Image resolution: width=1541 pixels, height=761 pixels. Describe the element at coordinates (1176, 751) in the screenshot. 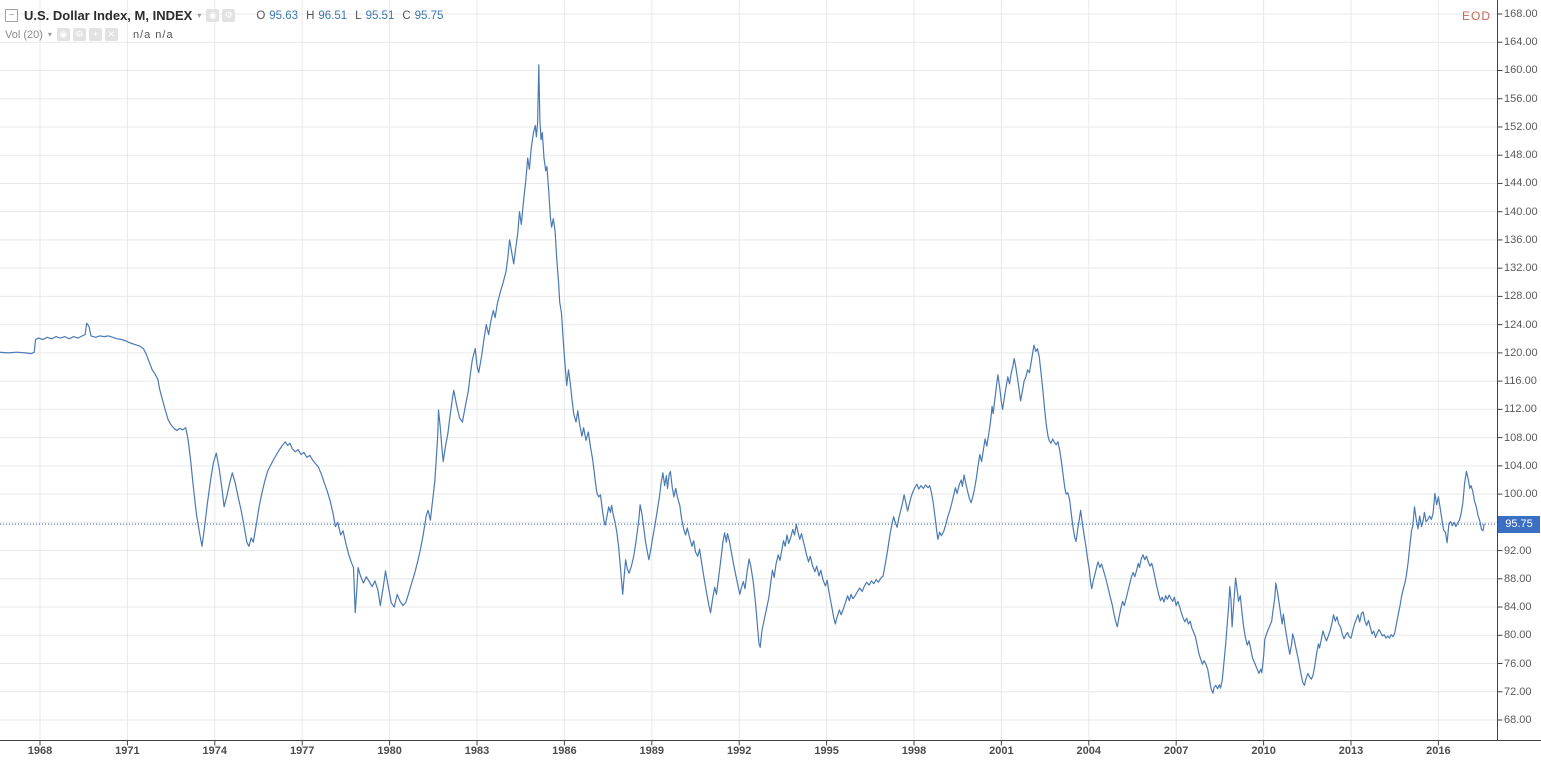

I see `time-tick-label: 2007` at that location.